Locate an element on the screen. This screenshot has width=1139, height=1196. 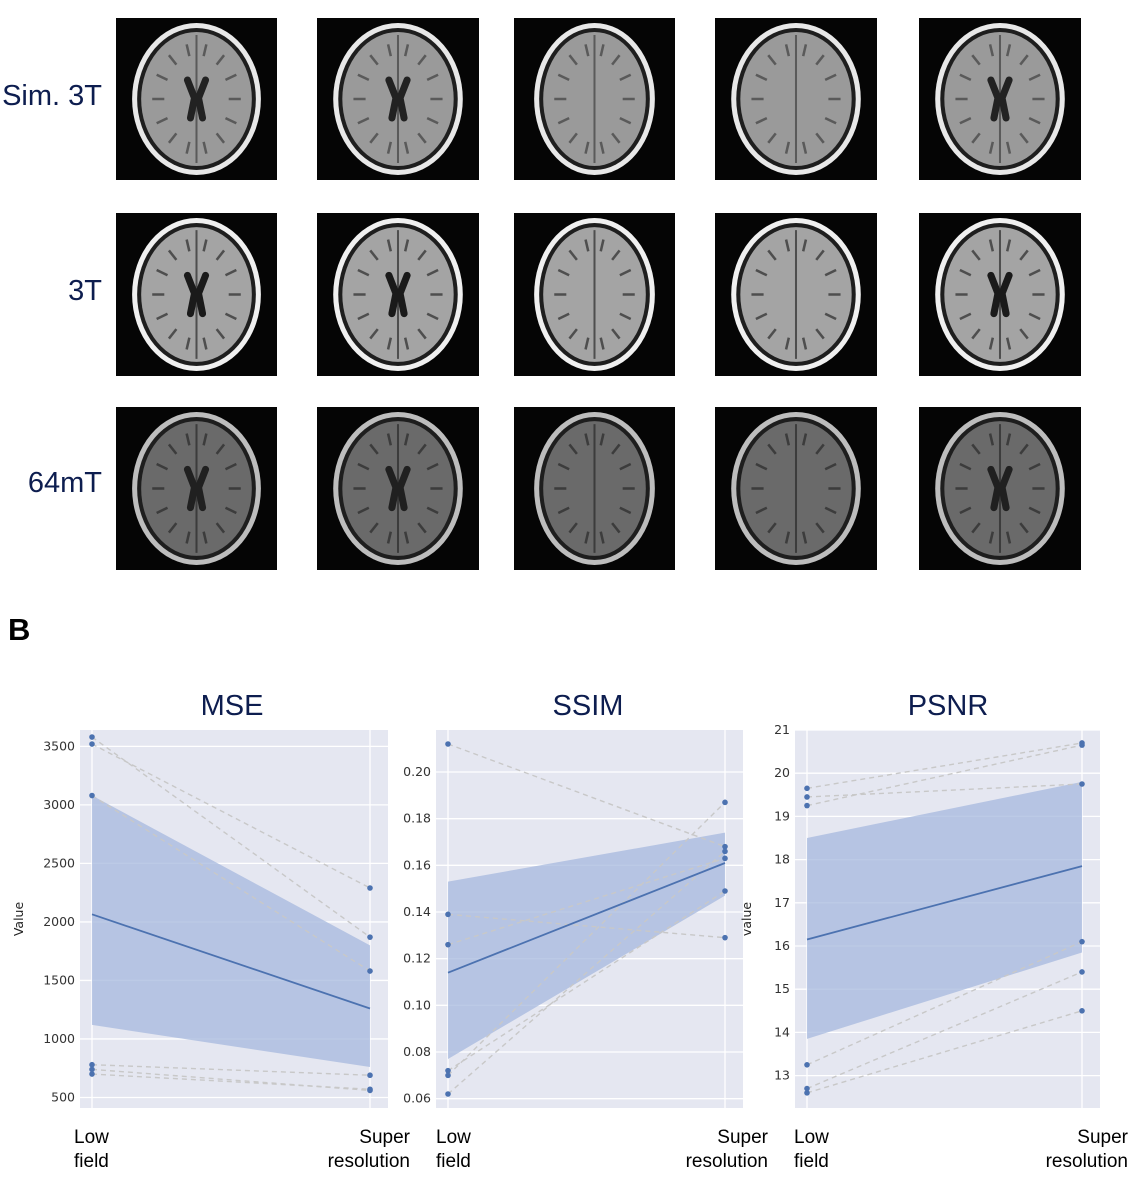
y-tick-label: 0.20 is located at coordinates (417, 771).